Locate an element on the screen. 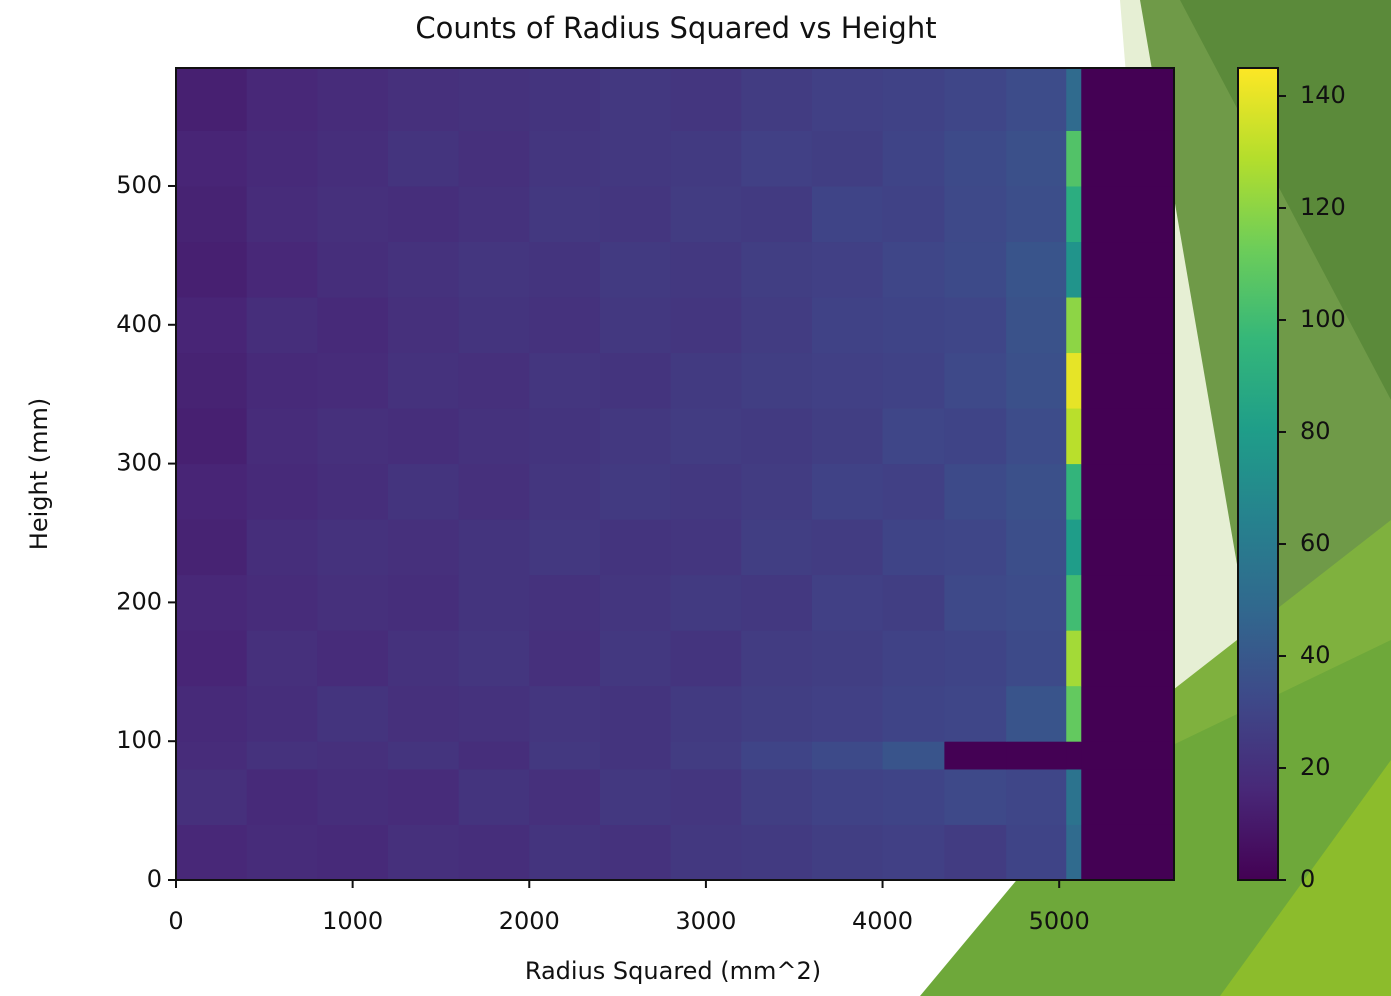 The height and width of the screenshot is (996, 1391). y-tick-label: 500 is located at coordinates (139, 185).